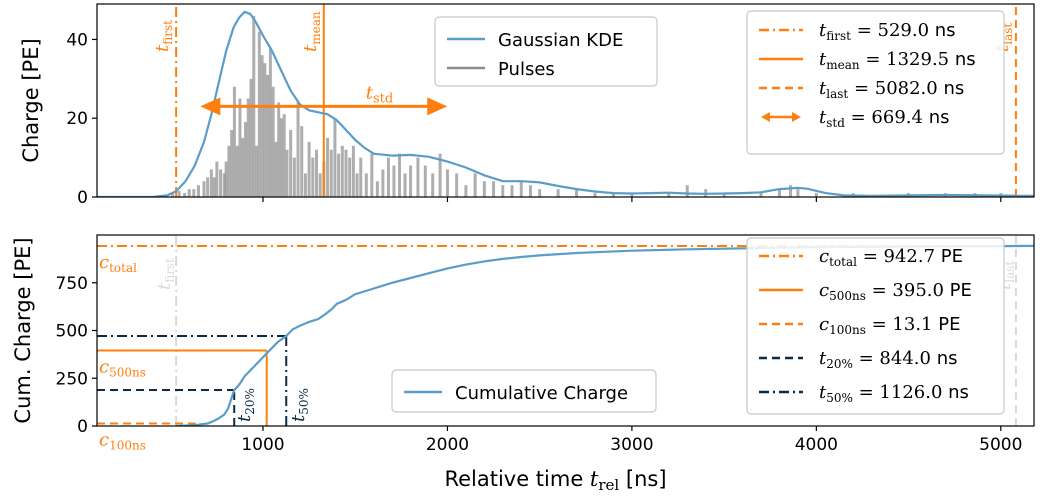  I want to click on vline-label-50%: t50%, so click(299, 405).